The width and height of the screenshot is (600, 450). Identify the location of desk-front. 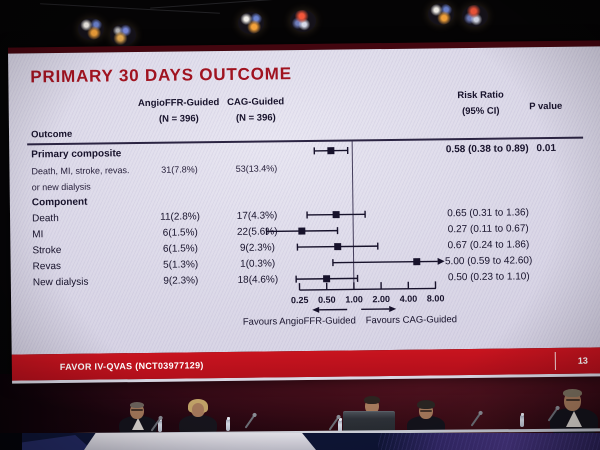
(300, 441).